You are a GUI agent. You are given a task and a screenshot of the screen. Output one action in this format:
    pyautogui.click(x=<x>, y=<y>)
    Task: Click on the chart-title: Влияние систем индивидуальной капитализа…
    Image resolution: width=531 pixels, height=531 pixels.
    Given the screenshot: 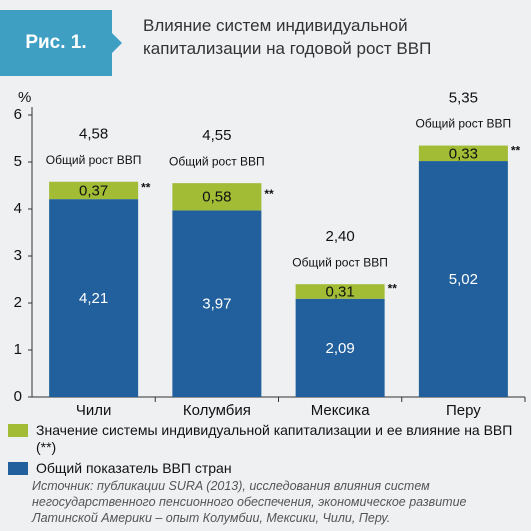 What is the action you would take?
    pyautogui.click(x=287, y=37)
    